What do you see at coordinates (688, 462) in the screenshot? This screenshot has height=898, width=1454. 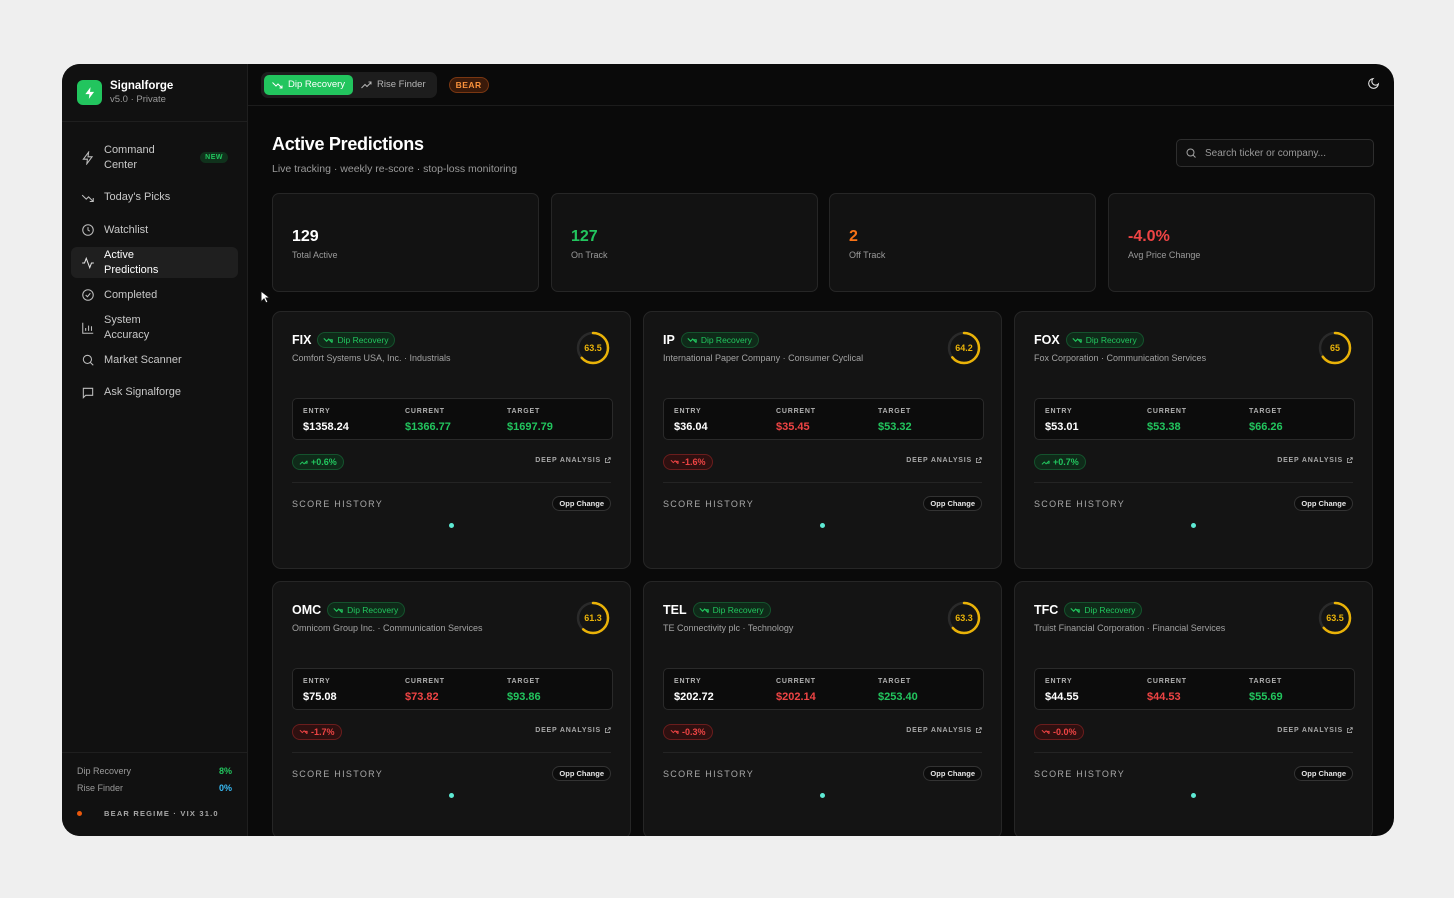 I see `price-change-badge: -1.6%` at bounding box center [688, 462].